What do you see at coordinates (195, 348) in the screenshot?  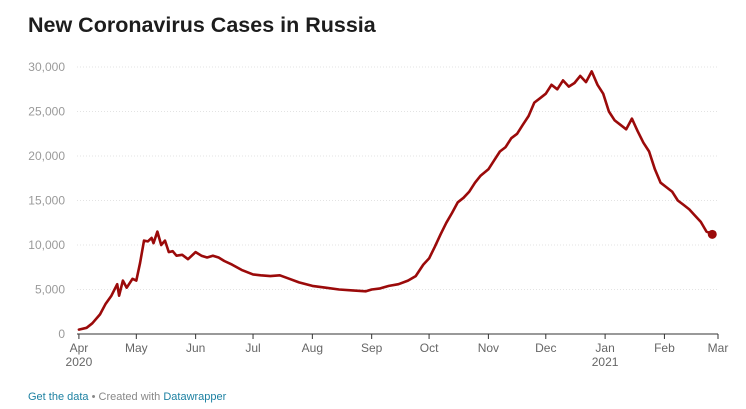 I see `x-tick-label: Jun` at bounding box center [195, 348].